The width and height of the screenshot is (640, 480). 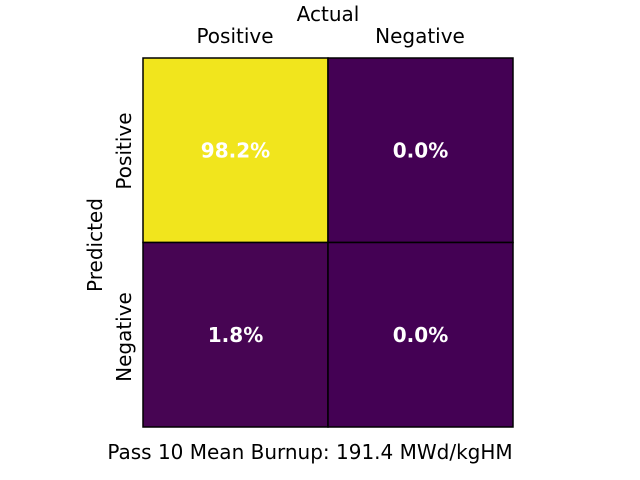 I want to click on heatmap-cell-negative-negative, so click(x=420, y=334).